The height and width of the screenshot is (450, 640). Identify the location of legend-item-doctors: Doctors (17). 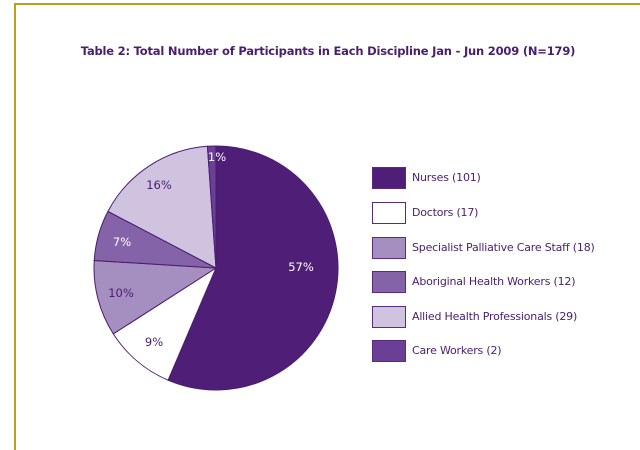
(502, 213).